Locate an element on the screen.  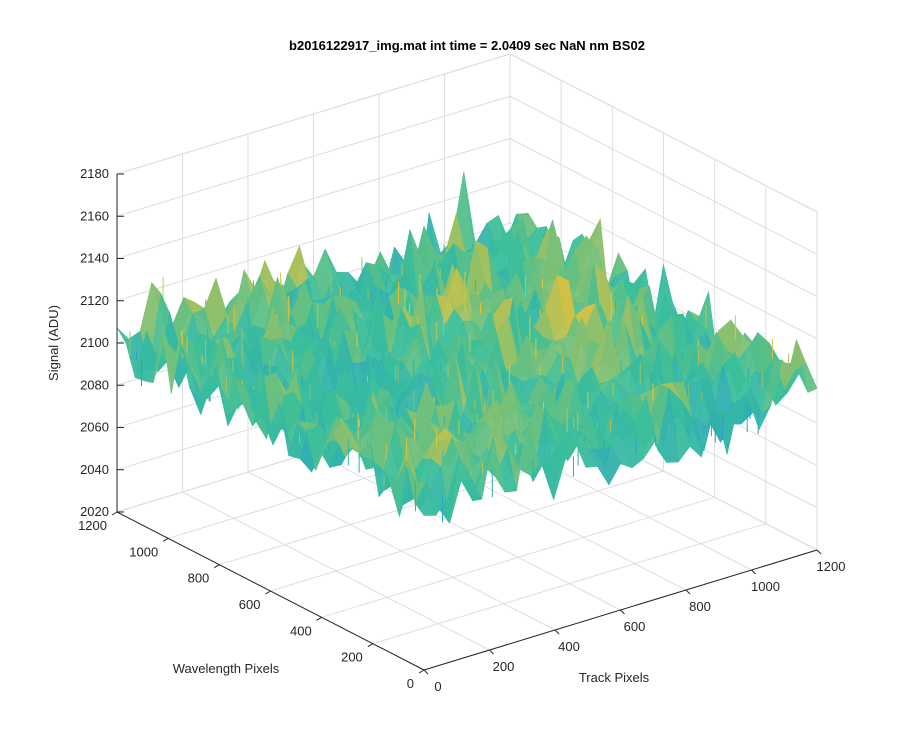
z-tick-label: 2060 is located at coordinates (94, 427).